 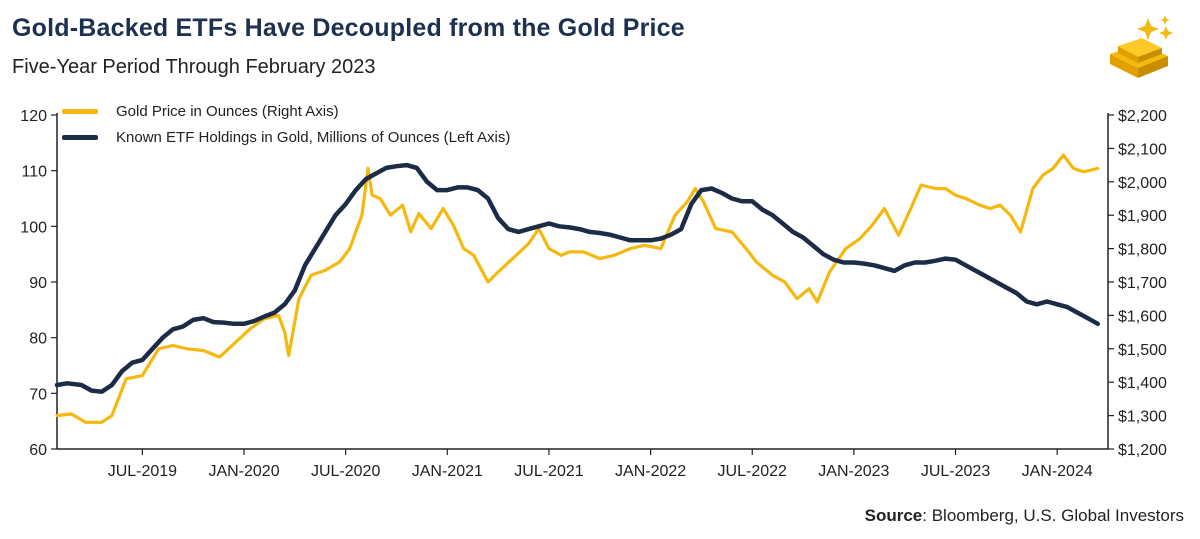 I want to click on right-axis-tick-label: $1,600, so click(x=1142, y=316).